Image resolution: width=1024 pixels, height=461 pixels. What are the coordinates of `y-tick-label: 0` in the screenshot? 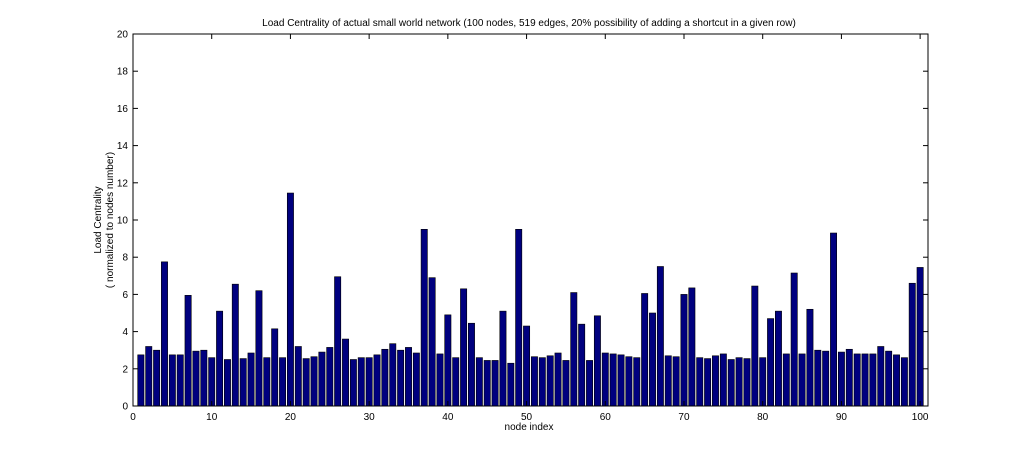 It's located at (125, 407).